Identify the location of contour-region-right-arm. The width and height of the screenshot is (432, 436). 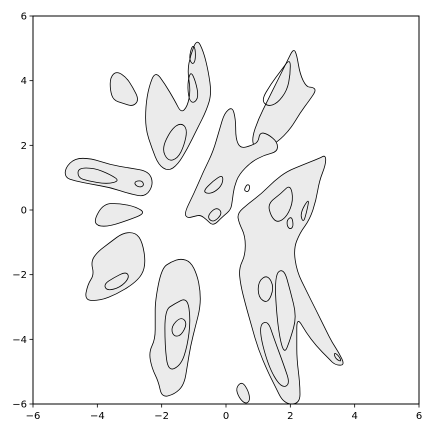
(290, 280).